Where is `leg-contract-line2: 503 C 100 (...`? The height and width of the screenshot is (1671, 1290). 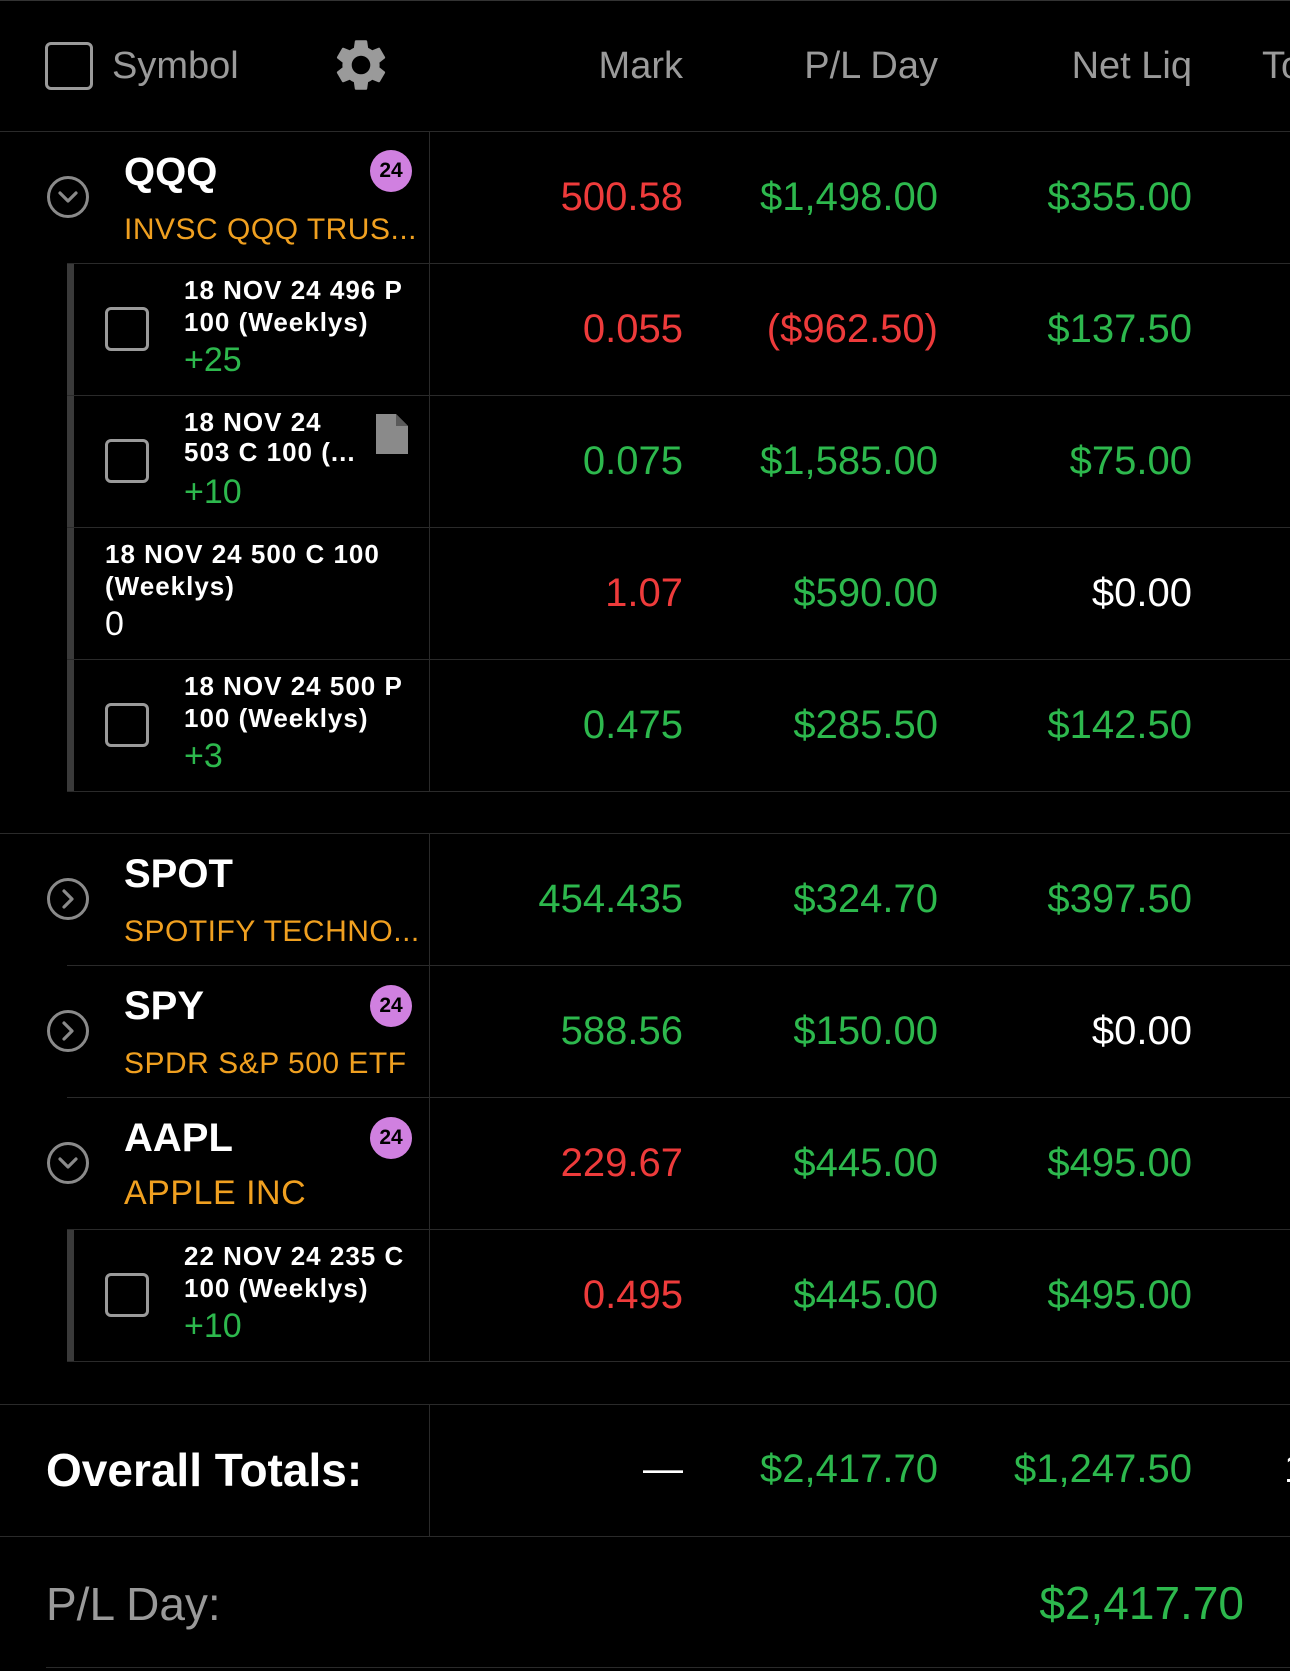
leg-contract-line2: 503 C 100 (... is located at coordinates (270, 452).